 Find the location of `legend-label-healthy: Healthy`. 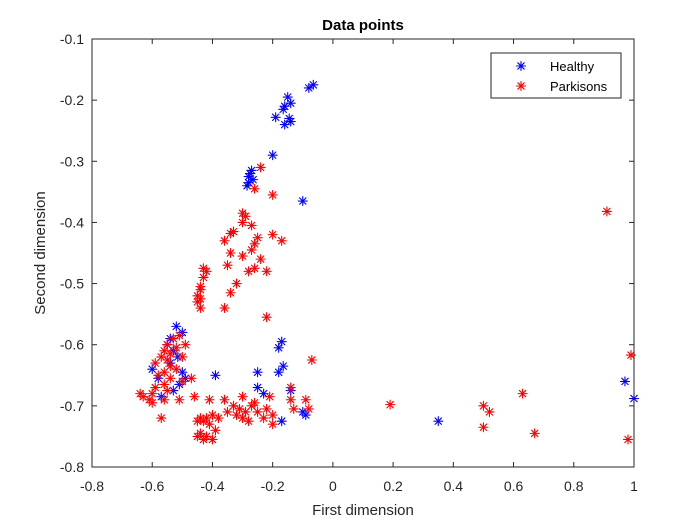

legend-label-healthy: Healthy is located at coordinates (572, 66).